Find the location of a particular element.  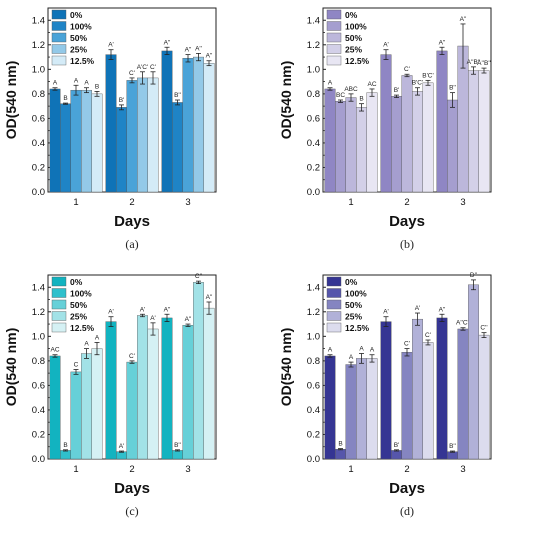

significance-label: A'C' is located at coordinates (143, 67).